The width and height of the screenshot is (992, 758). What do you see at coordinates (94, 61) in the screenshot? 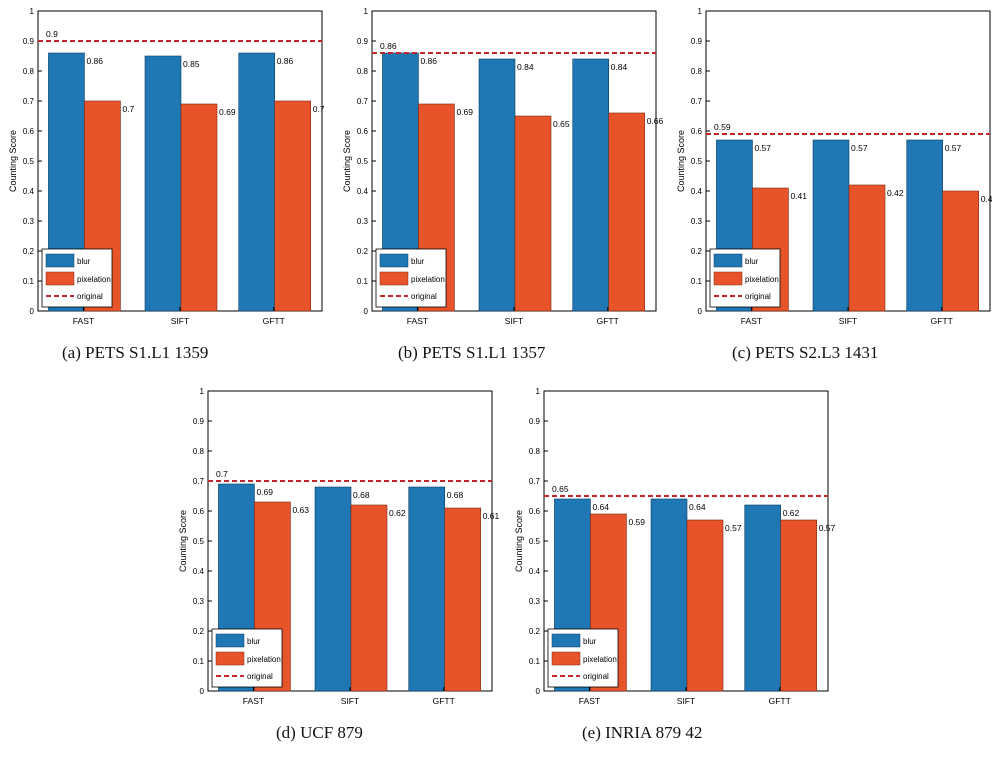
I see `data-label-blur: 0.86` at bounding box center [94, 61].